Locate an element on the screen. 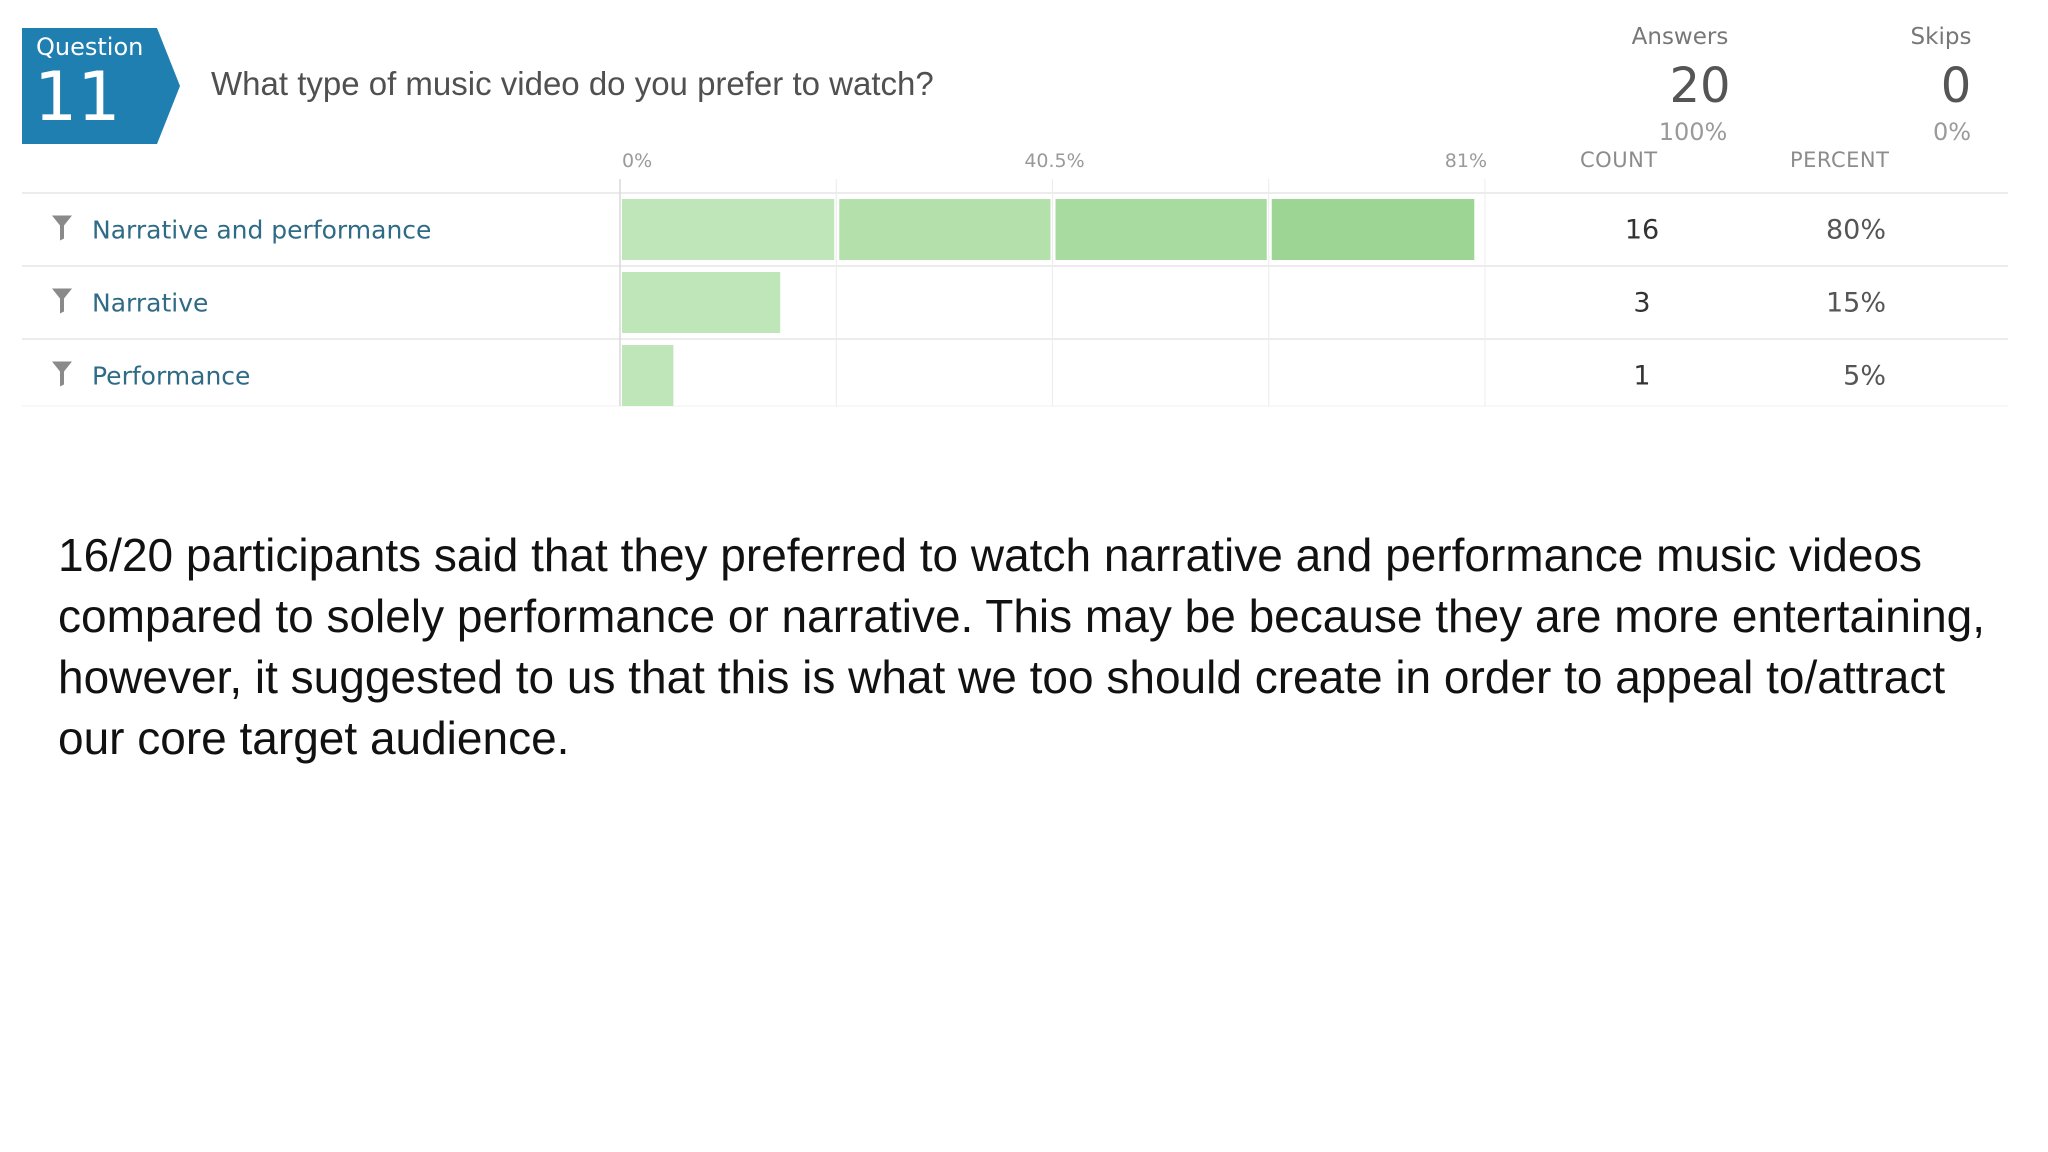  question-badge is located at coordinates (101, 86).